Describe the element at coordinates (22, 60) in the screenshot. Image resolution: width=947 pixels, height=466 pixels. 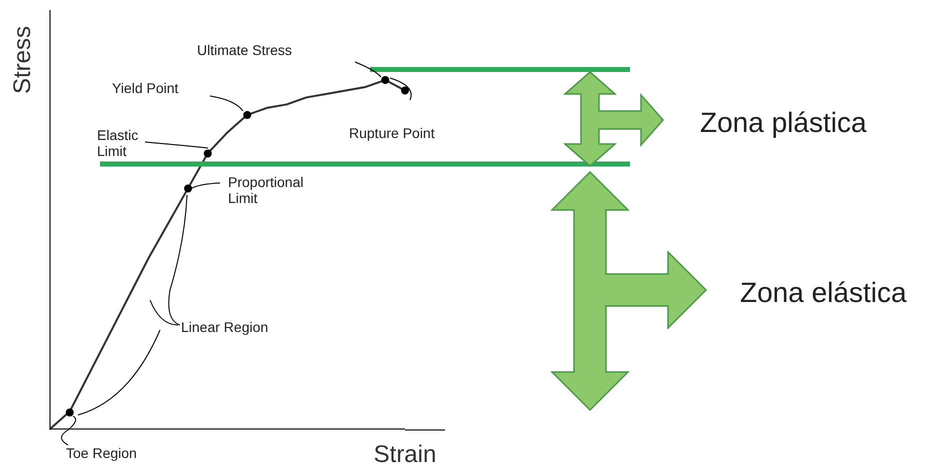
I see `y-axis-title: Stress` at that location.